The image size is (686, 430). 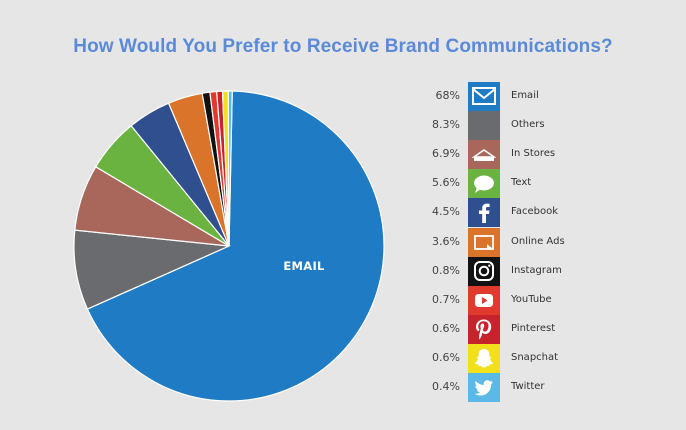 What do you see at coordinates (484, 387) in the screenshot?
I see `twitter-bird-icon` at bounding box center [484, 387].